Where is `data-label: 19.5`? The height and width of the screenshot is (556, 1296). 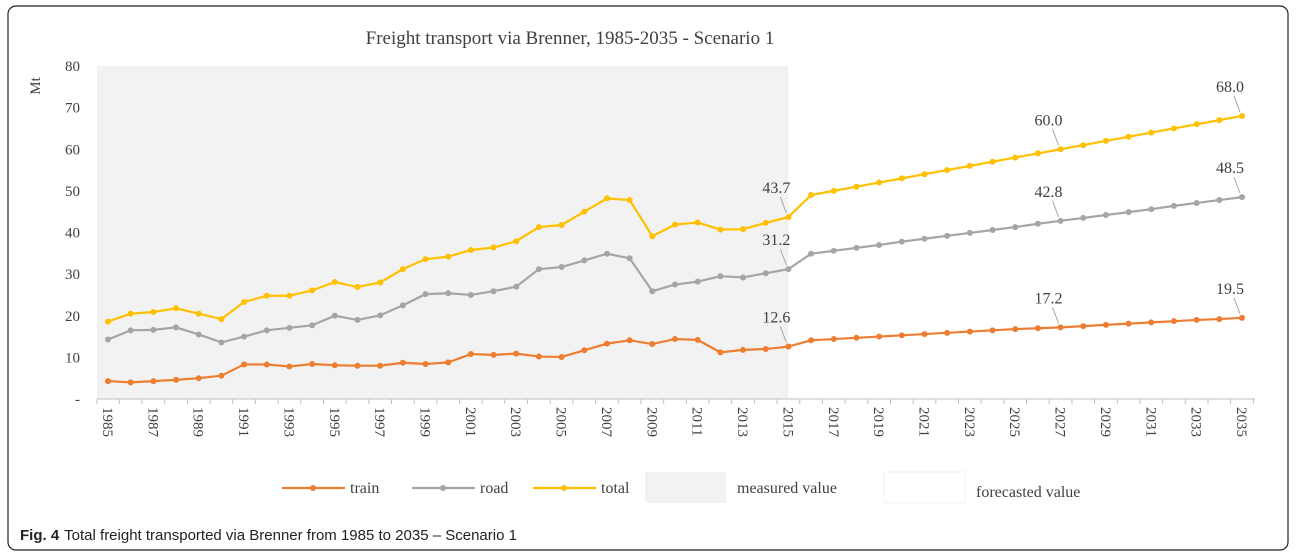
data-label: 19.5 is located at coordinates (1230, 289).